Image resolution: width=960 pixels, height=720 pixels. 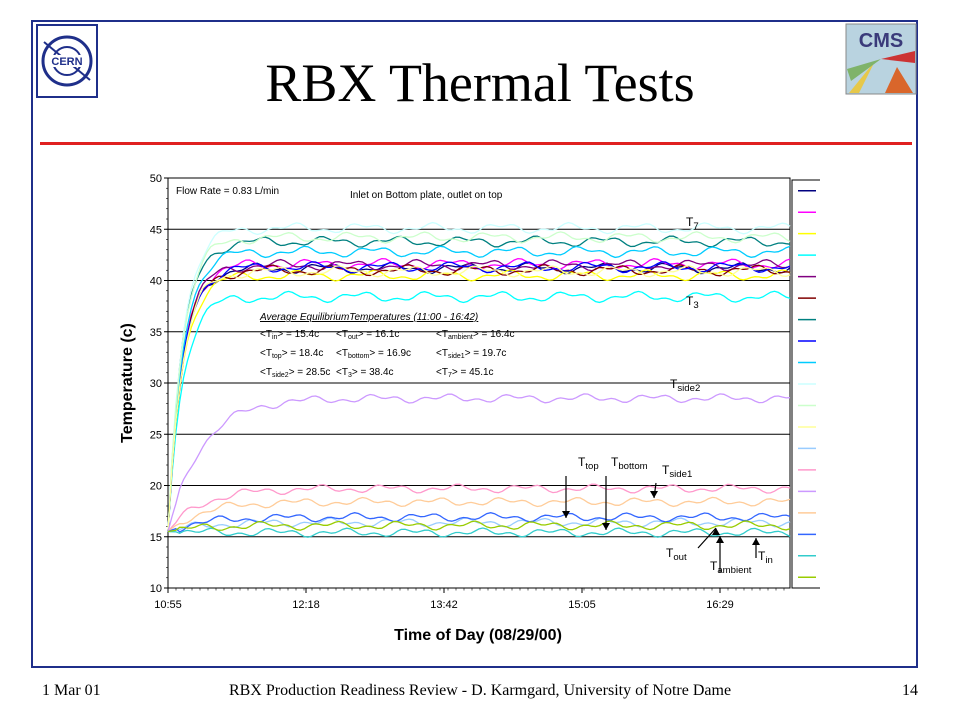 I want to click on line-label-side2: Tside2, so click(x=685, y=385).